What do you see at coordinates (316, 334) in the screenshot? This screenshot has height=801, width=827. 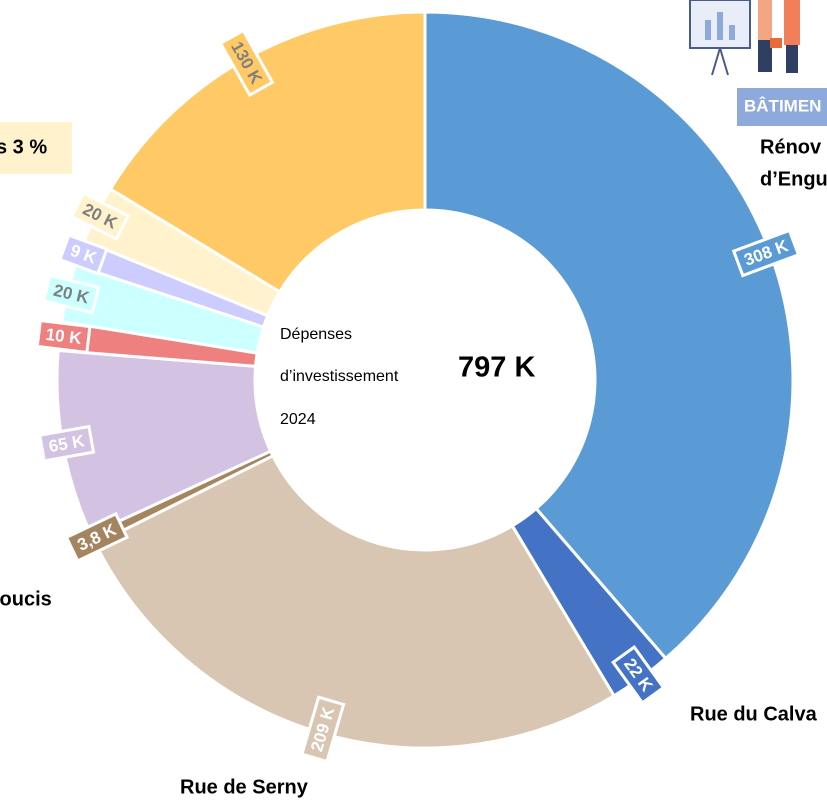 I see `center-text: Dépenses` at bounding box center [316, 334].